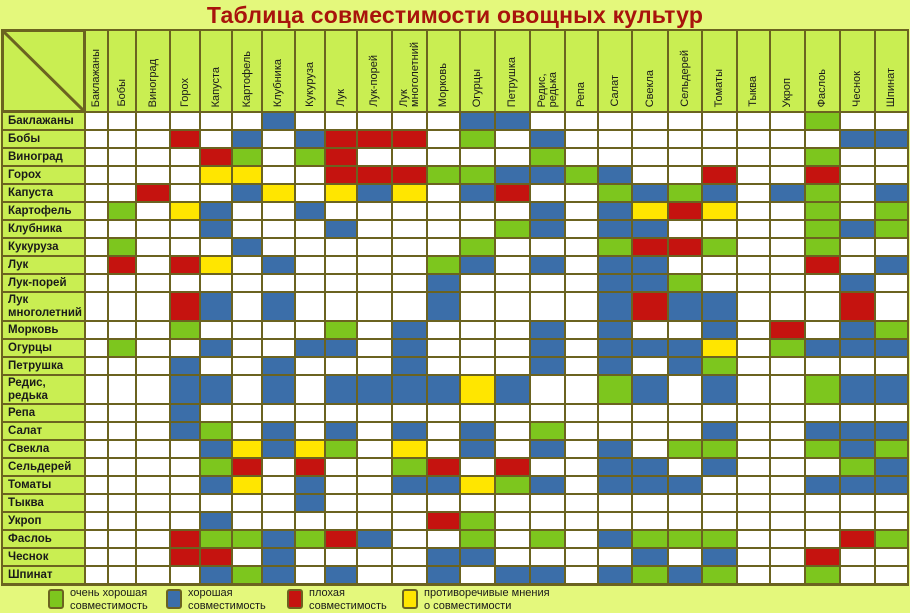  I want to click on column-header-label: Лук, so click(340, 98).